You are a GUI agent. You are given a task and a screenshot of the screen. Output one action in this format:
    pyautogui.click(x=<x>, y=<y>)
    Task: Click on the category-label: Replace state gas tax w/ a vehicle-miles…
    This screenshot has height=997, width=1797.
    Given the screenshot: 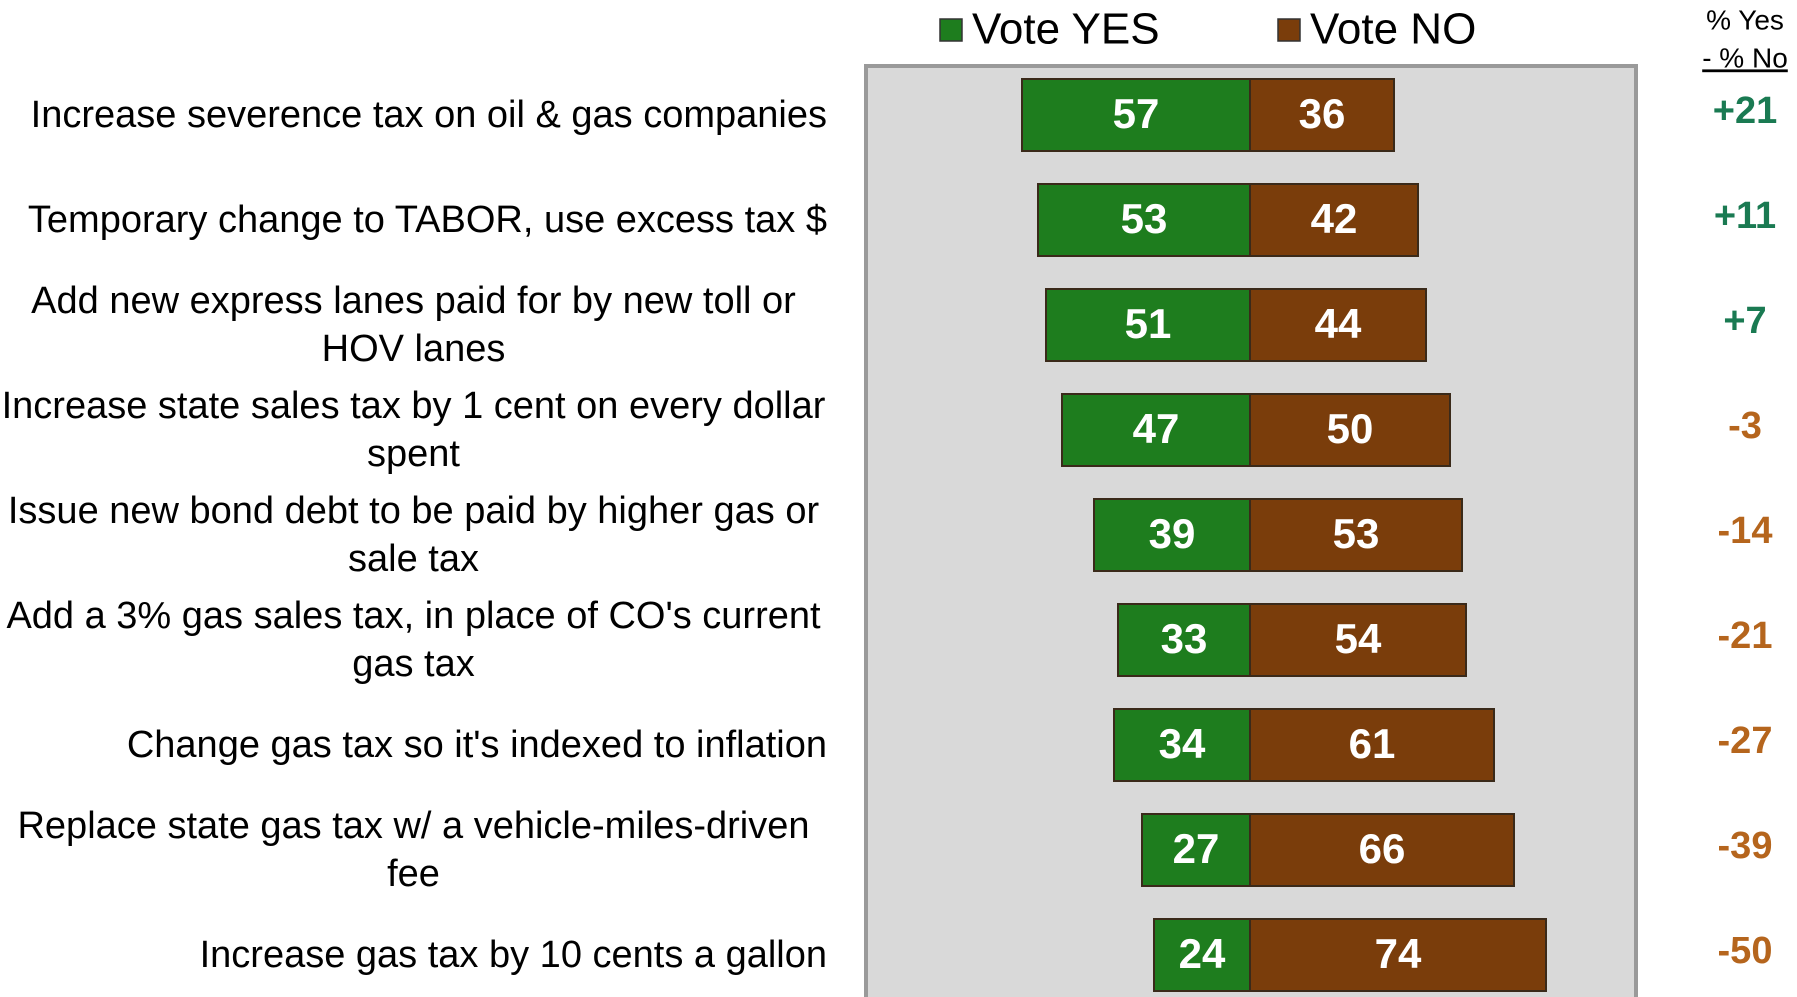 What is the action you would take?
    pyautogui.click(x=413, y=850)
    